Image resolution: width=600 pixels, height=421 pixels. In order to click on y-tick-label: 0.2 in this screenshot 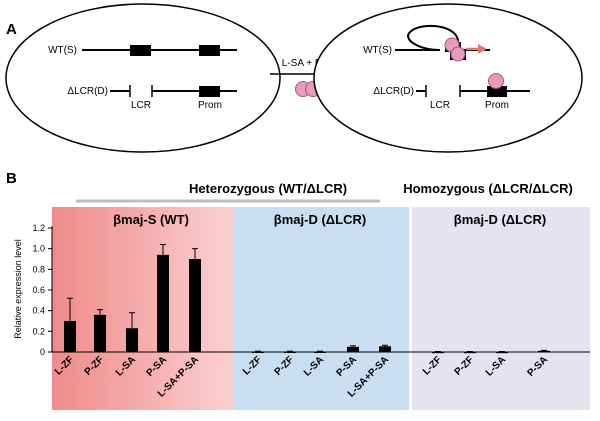, I will do `click(38, 331)`.